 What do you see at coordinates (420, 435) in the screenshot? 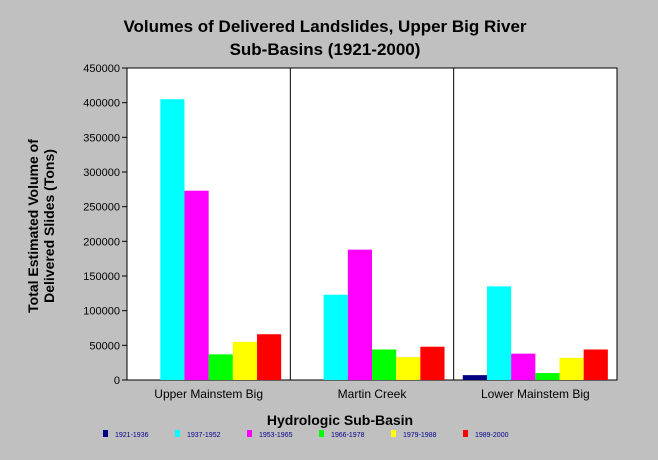
I see `legend-label: 1979-1988` at bounding box center [420, 435].